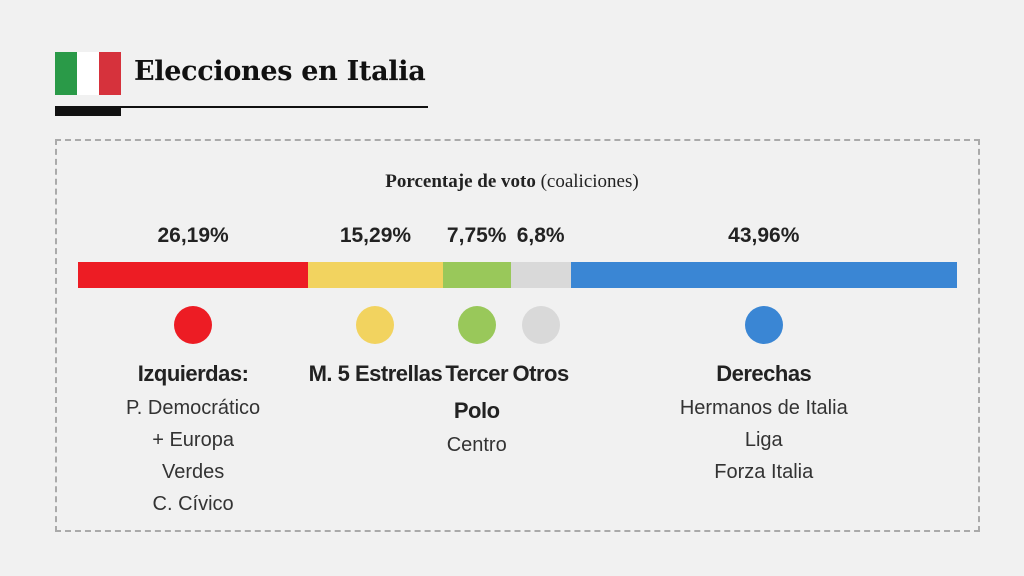 Image resolution: width=1024 pixels, height=576 pixels. What do you see at coordinates (476, 445) in the screenshot?
I see `legend-member: Centro` at bounding box center [476, 445].